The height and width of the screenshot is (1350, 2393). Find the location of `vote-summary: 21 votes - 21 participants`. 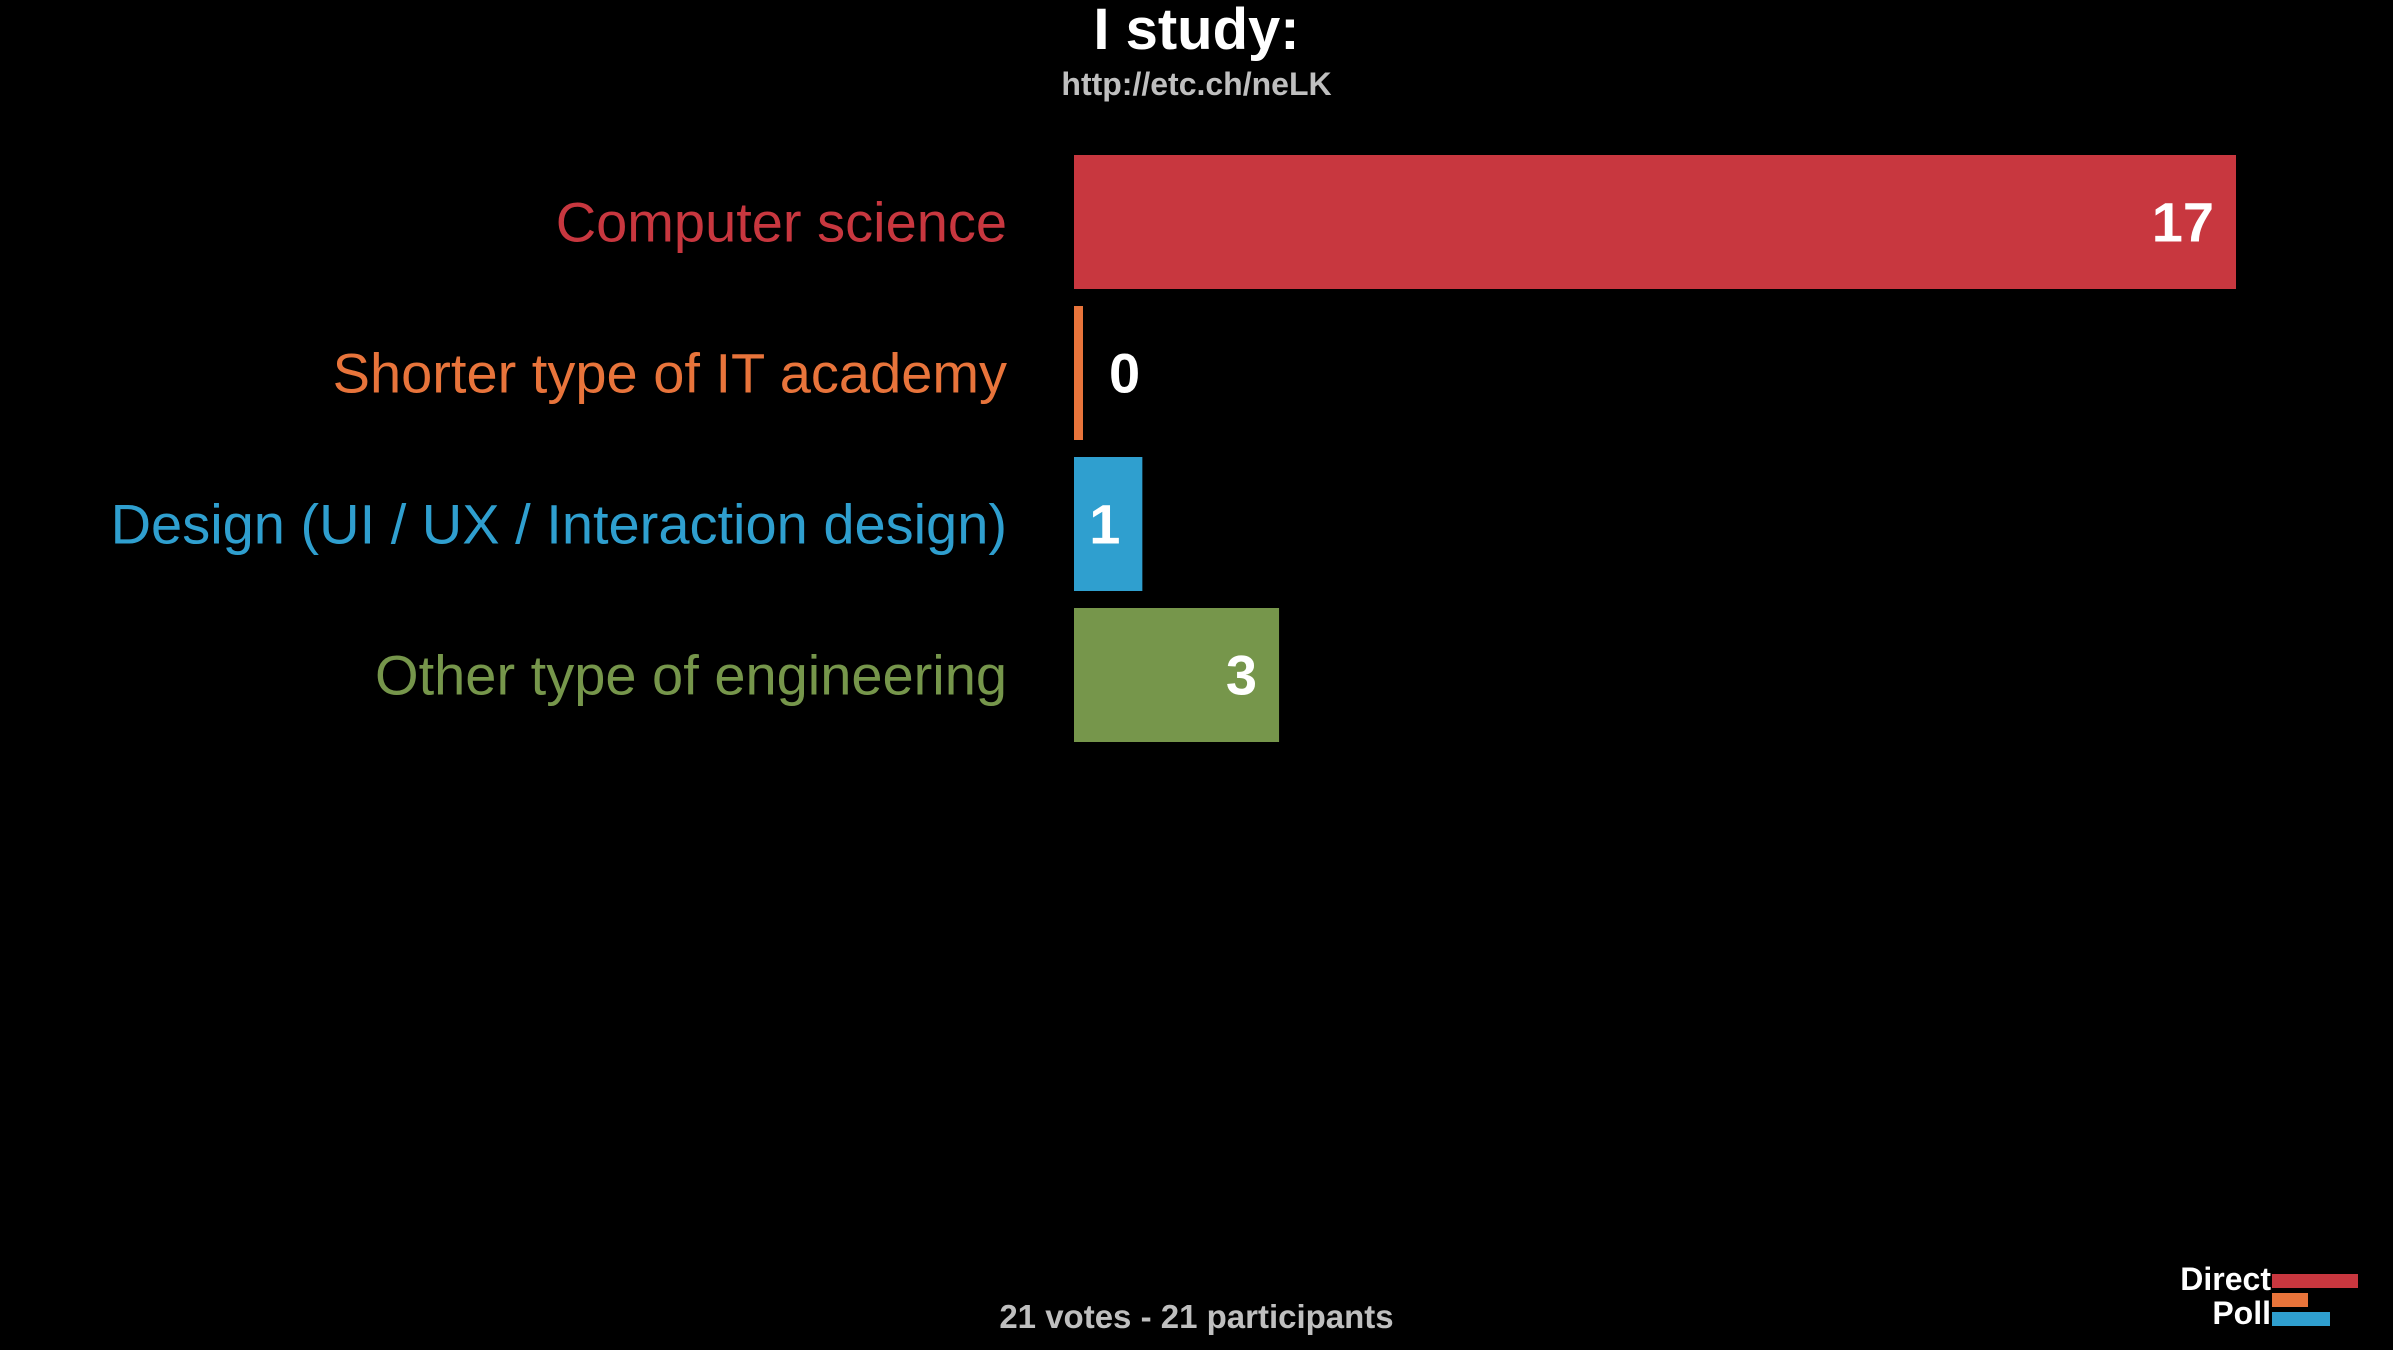

vote-summary: 21 votes - 21 participants is located at coordinates (1196, 1316).